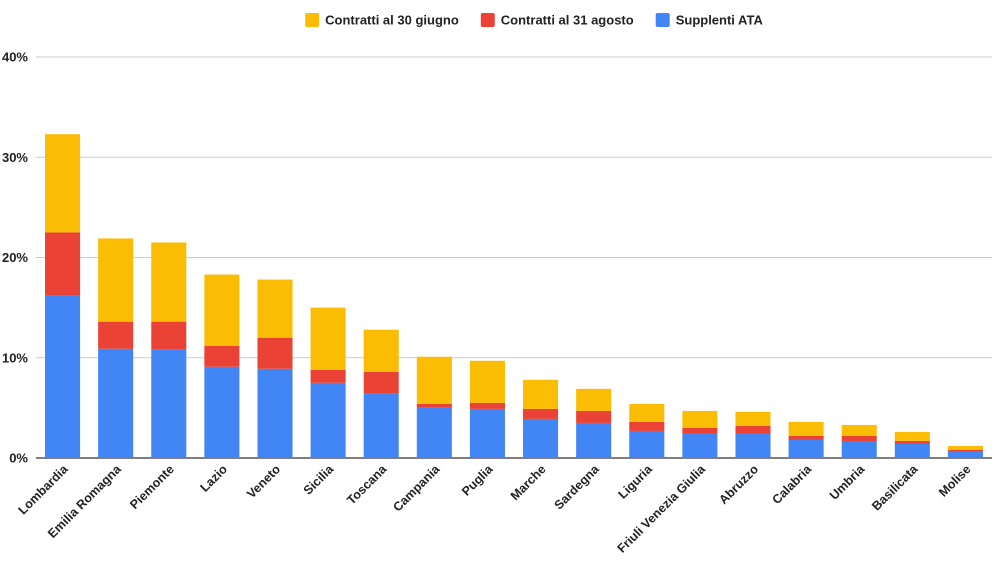  What do you see at coordinates (381, 350) in the screenshot?
I see `bar-toscana-contratti-al-30-giugno` at bounding box center [381, 350].